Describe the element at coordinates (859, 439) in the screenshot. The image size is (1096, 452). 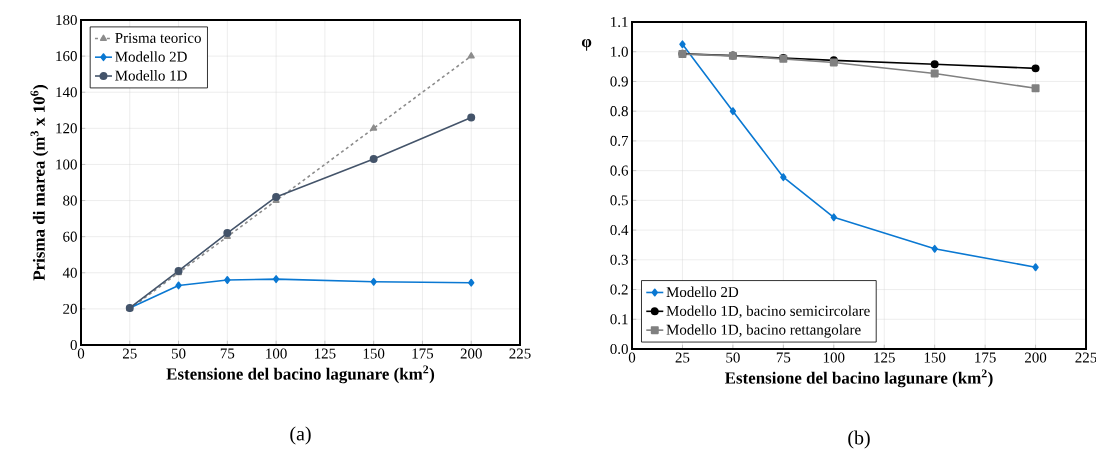
I see `text: (b)` at that location.